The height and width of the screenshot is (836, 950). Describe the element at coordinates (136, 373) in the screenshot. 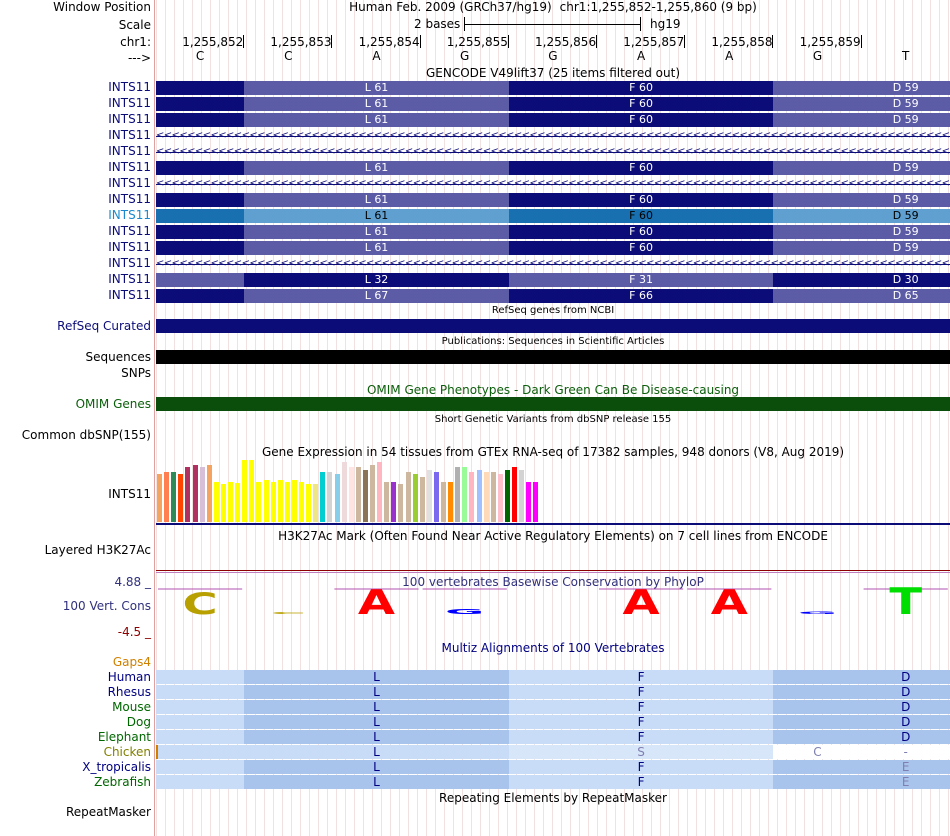

I see `snps-label: SNPs` at that location.